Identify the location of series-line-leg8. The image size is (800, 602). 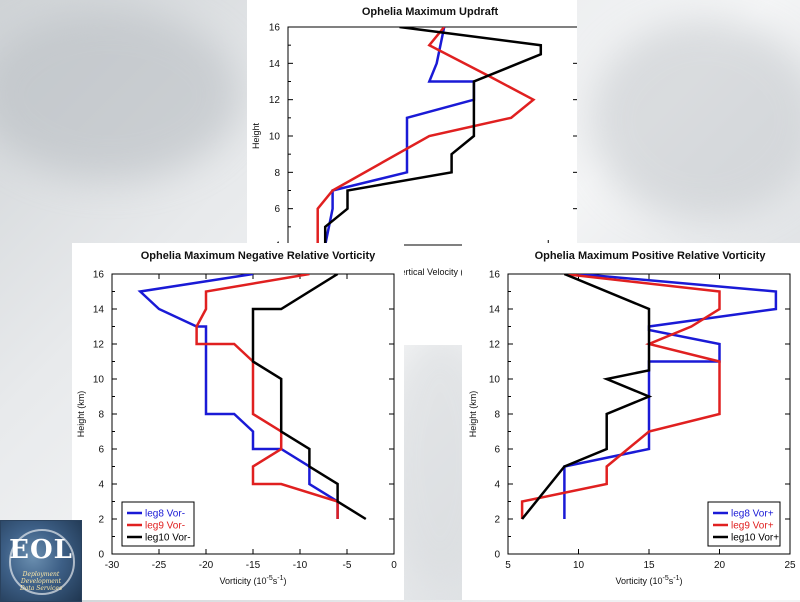
(399, 136).